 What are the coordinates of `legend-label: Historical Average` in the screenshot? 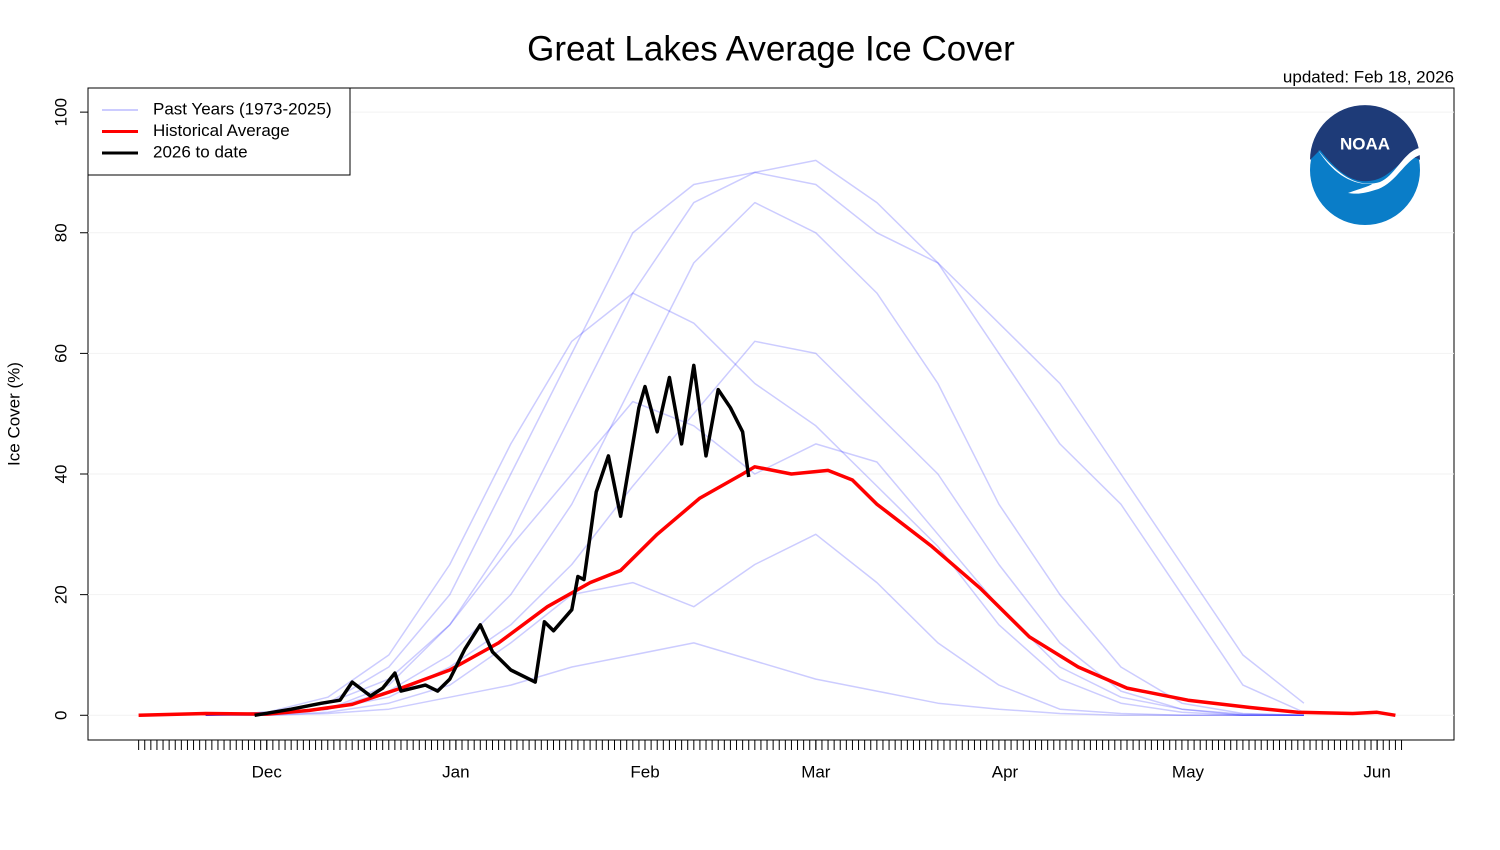 It's located at (221, 130).